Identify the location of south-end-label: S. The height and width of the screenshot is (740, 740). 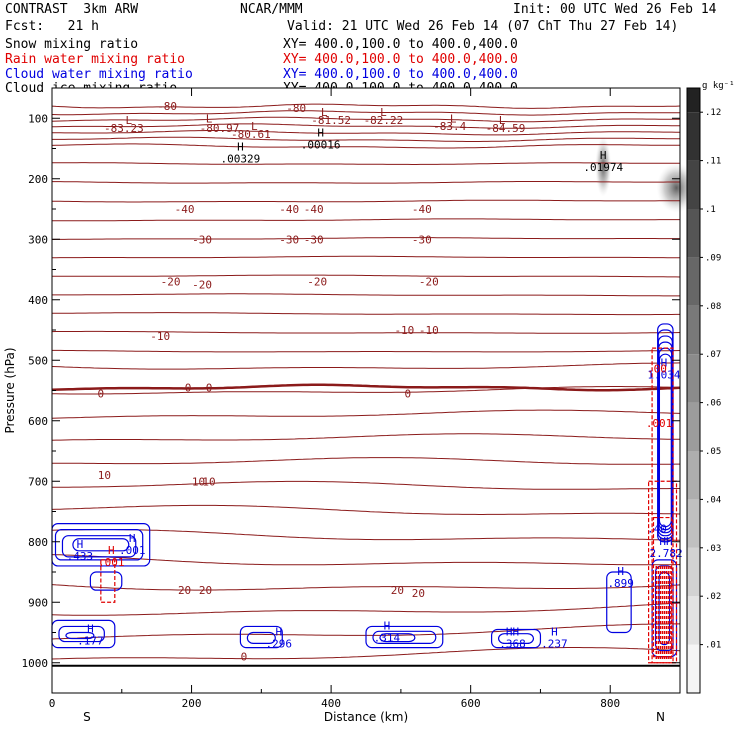
(87, 717).